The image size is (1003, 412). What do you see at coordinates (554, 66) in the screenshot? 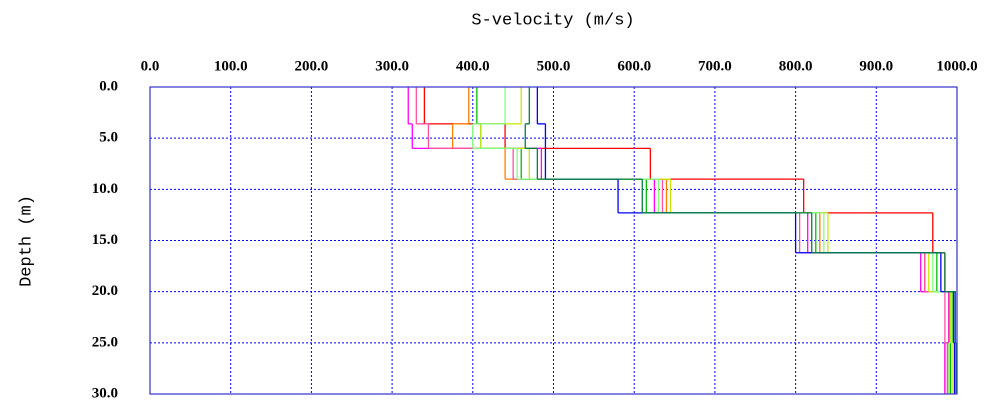
I see `x-tick-label: 500.0` at bounding box center [554, 66].